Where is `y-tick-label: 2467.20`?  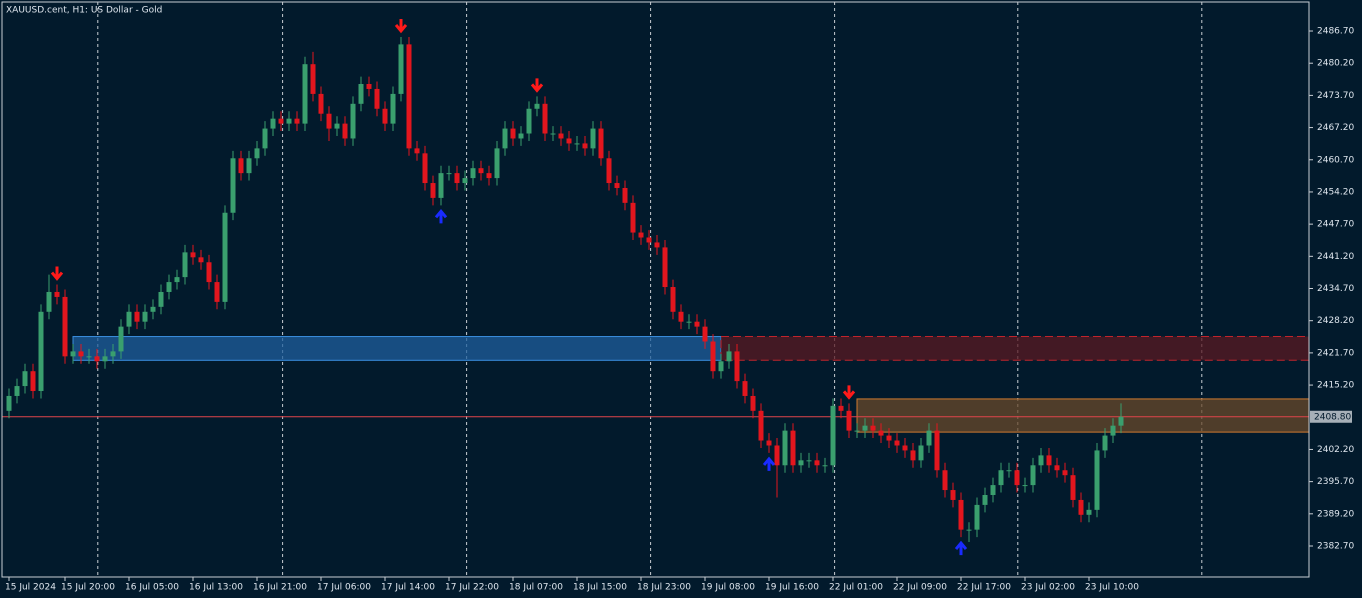
y-tick-label: 2467.20 is located at coordinates (1335, 128).